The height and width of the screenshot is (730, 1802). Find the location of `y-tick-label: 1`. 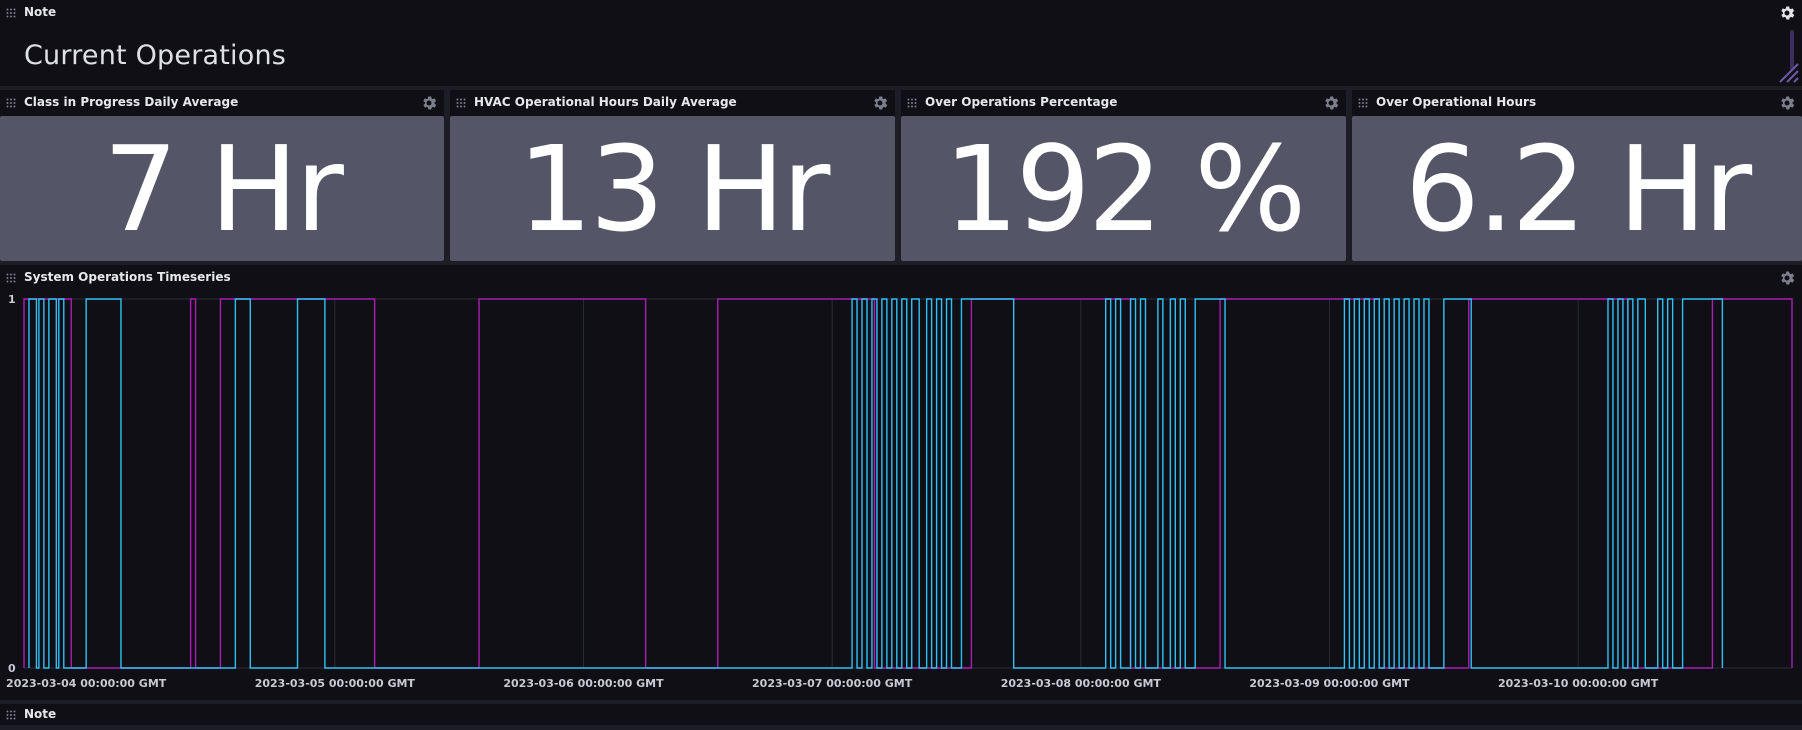

y-tick-label: 1 is located at coordinates (12, 299).